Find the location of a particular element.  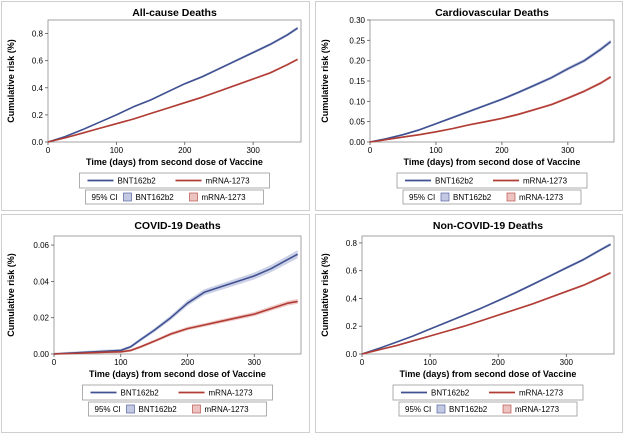

y-tick-label: 0.05 is located at coordinates (357, 122).